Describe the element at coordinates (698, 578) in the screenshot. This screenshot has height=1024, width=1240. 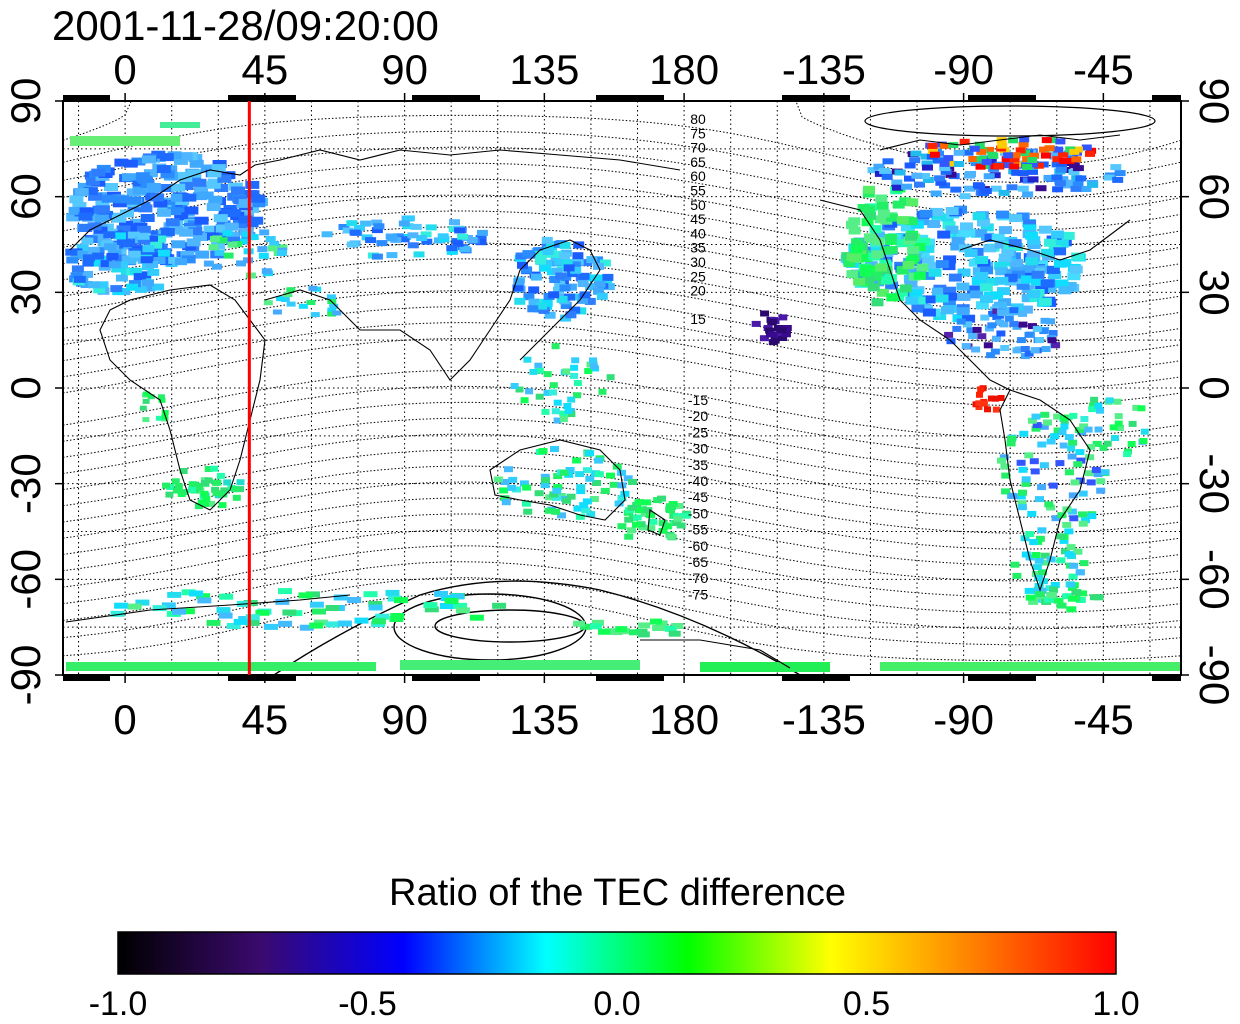
I see `contour-label: -70` at that location.